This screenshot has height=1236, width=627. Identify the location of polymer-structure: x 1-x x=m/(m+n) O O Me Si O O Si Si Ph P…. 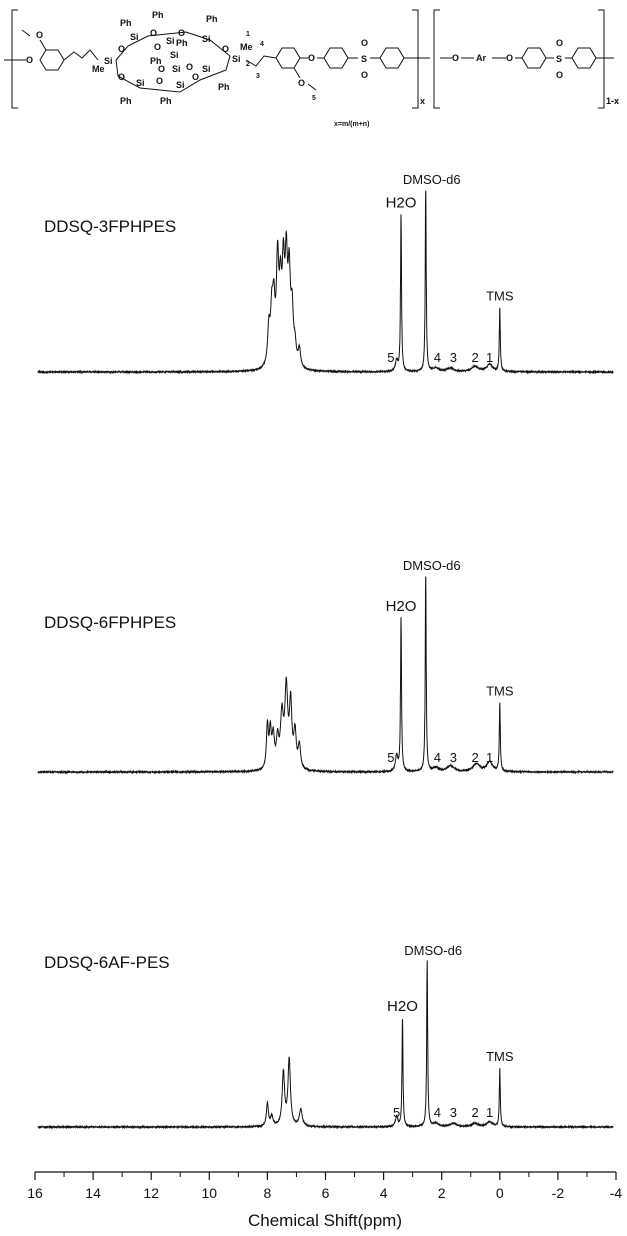
(311, 68).